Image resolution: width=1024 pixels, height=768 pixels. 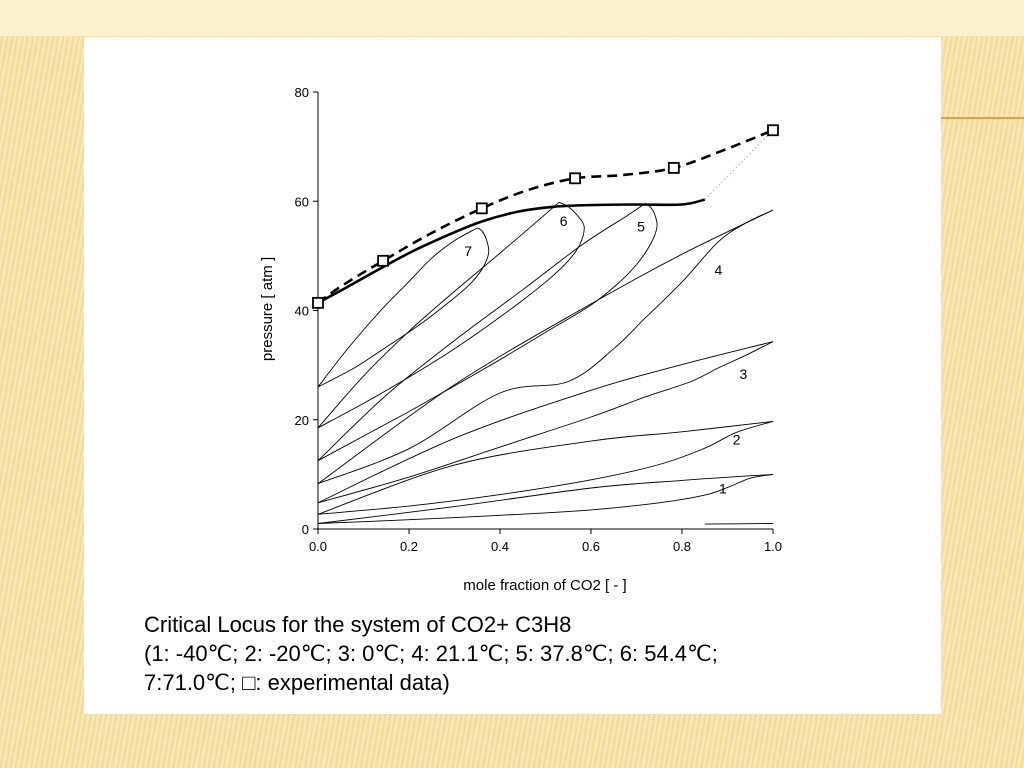 What do you see at coordinates (302, 92) in the screenshot?
I see `y-tick-label: 80` at bounding box center [302, 92].